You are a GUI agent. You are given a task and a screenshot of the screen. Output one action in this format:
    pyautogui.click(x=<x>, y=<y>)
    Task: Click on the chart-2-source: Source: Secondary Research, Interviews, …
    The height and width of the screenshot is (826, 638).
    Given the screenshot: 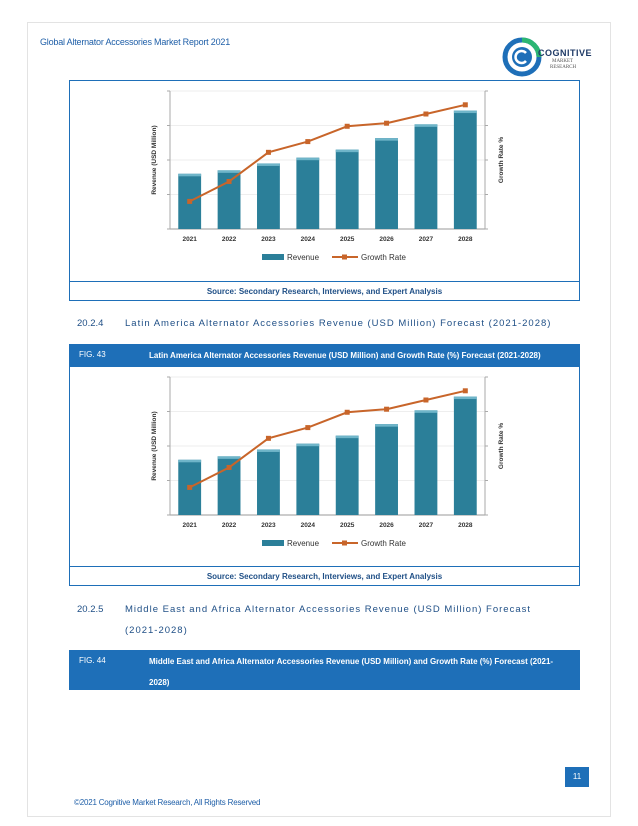 What is the action you would take?
    pyautogui.click(x=324, y=576)
    